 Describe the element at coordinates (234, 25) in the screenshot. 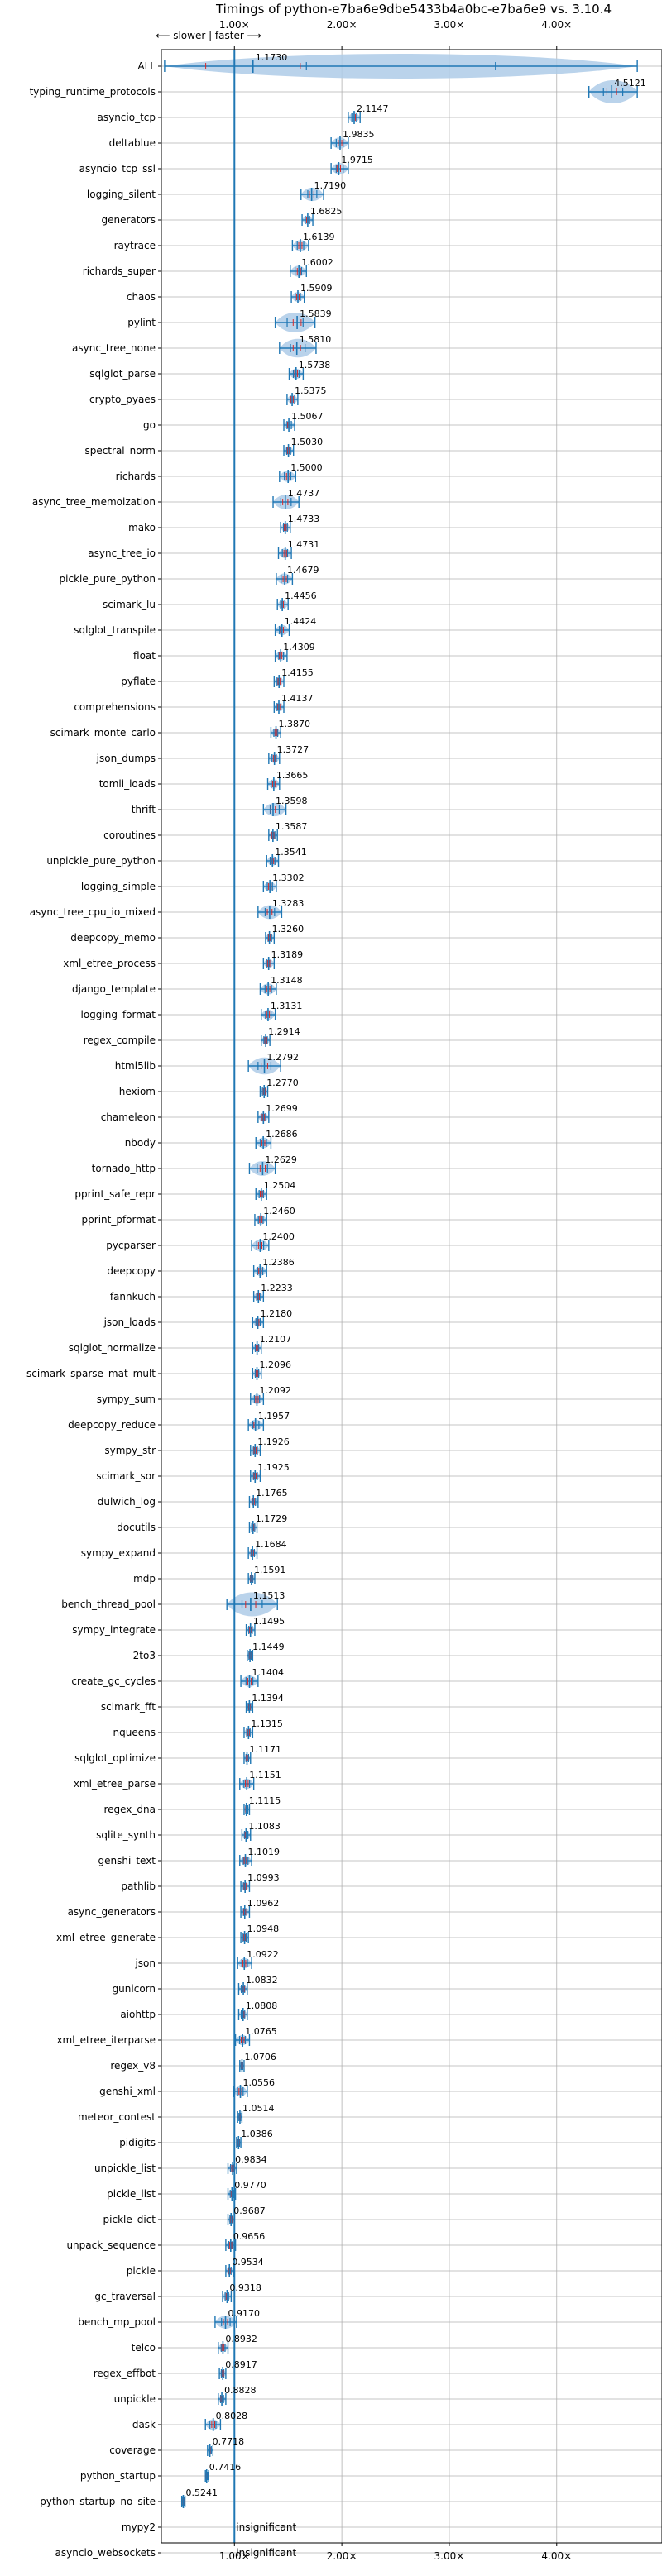

I see `x-tick-label-top: 1.00×` at that location.